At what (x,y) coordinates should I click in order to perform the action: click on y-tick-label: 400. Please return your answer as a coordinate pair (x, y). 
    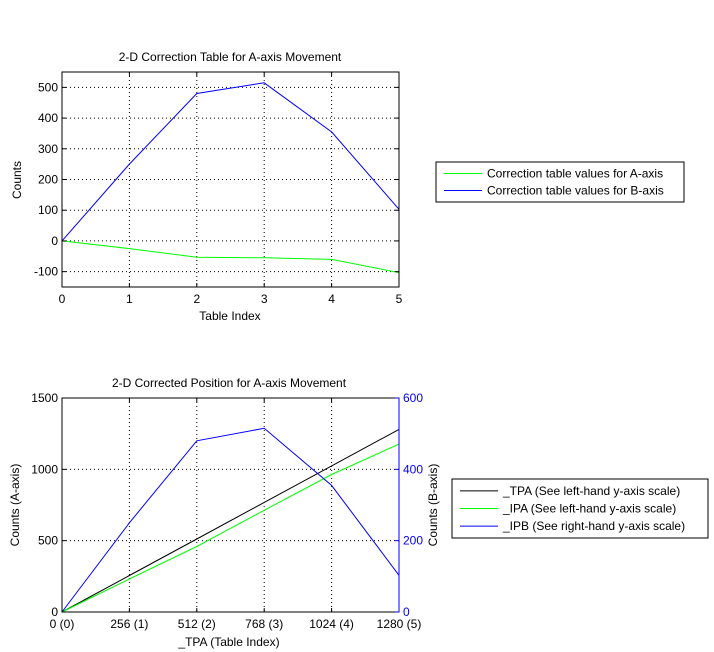
    Looking at the image, I should click on (48, 118).